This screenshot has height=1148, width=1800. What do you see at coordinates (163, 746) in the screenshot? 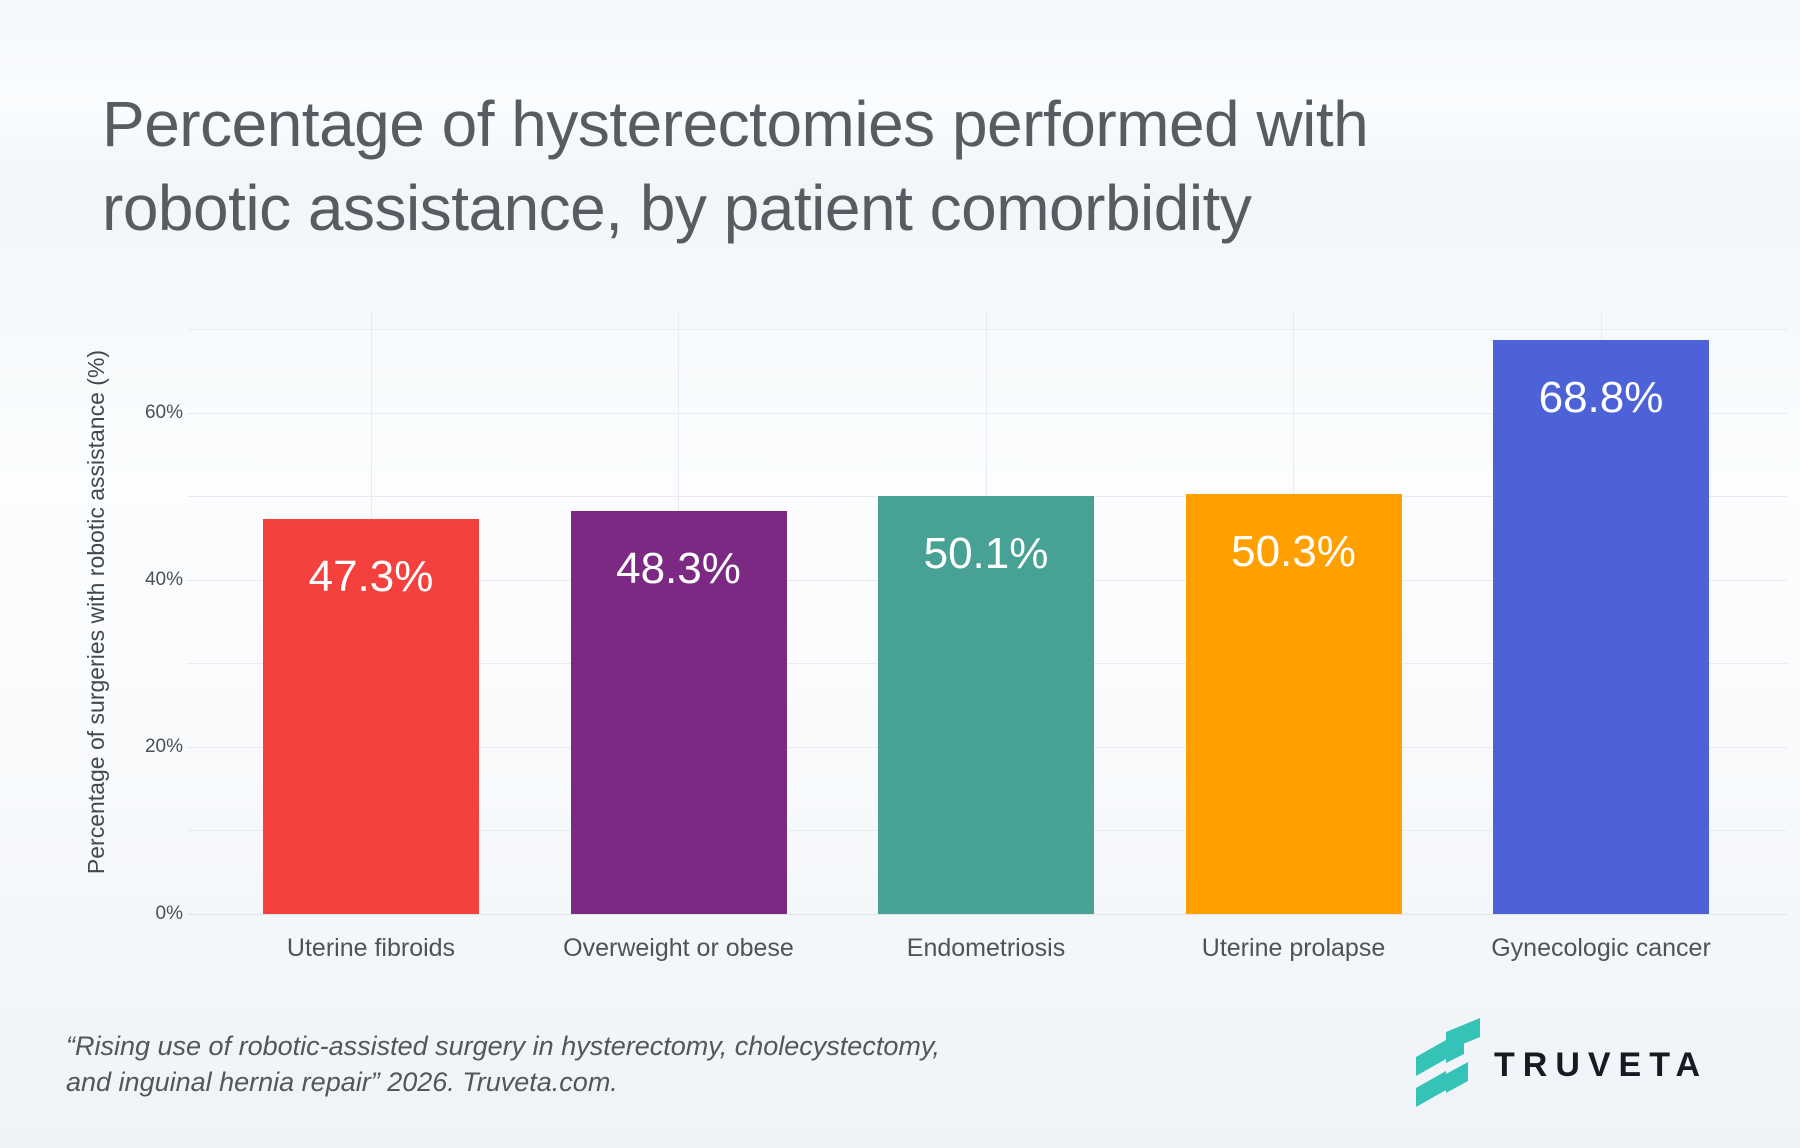
I see `y-tick-label: 20%` at bounding box center [163, 746].